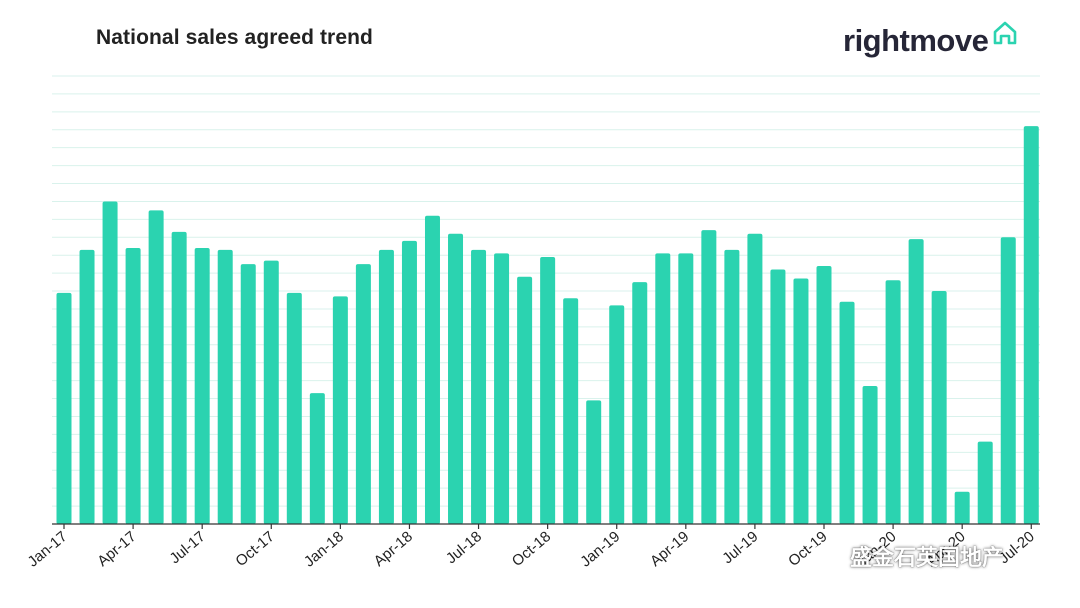 The width and height of the screenshot is (1080, 608). Describe the element at coordinates (324, 549) in the screenshot. I see `x-tick-label: Jan-18` at that location.